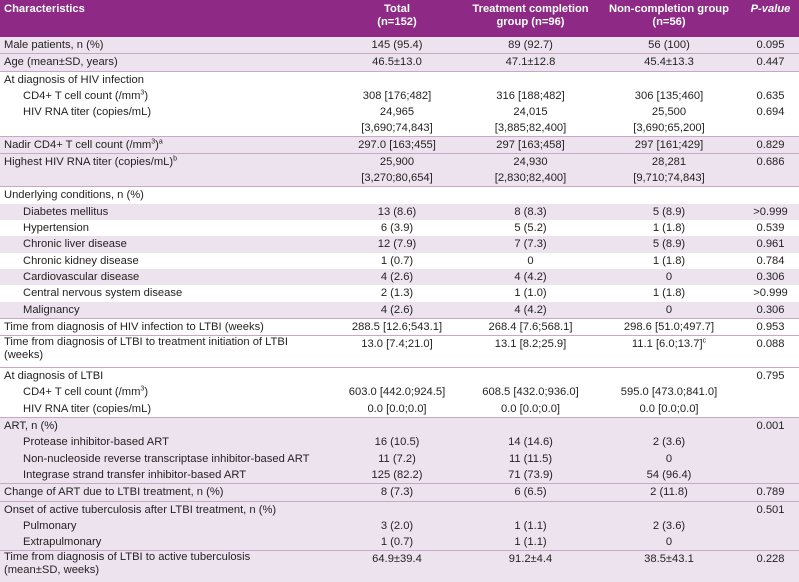 Image resolution: width=799 pixels, height=582 pixels. Describe the element at coordinates (669, 228) in the screenshot. I see `cell-noncompletion: 1 (1.8)` at that location.